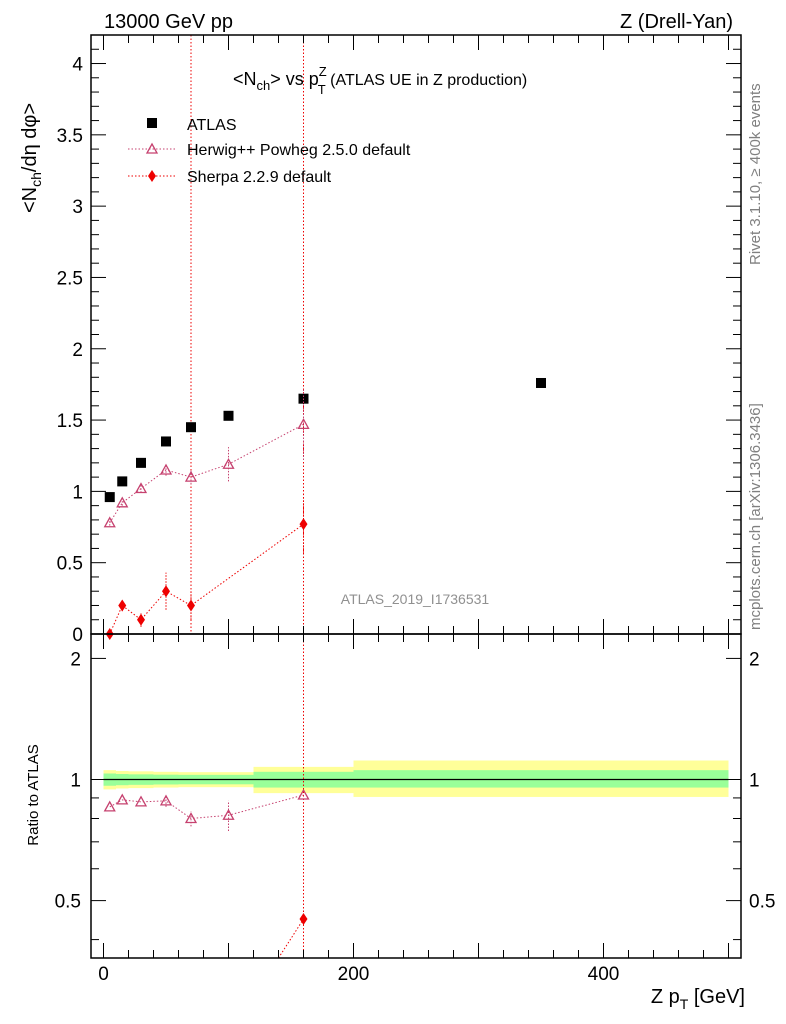 This screenshot has height=1024, width=786. What do you see at coordinates (77, 350) in the screenshot?
I see `y-tick-label: 2` at bounding box center [77, 350].